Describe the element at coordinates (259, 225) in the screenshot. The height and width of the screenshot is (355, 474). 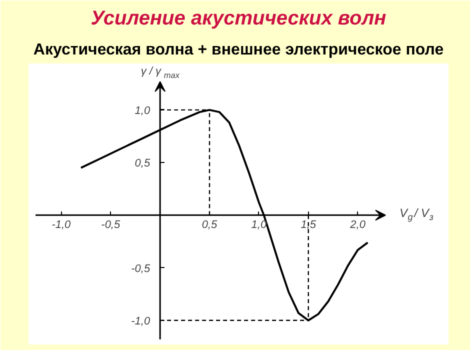
I see `x-tick-label: 1,0` at that location.